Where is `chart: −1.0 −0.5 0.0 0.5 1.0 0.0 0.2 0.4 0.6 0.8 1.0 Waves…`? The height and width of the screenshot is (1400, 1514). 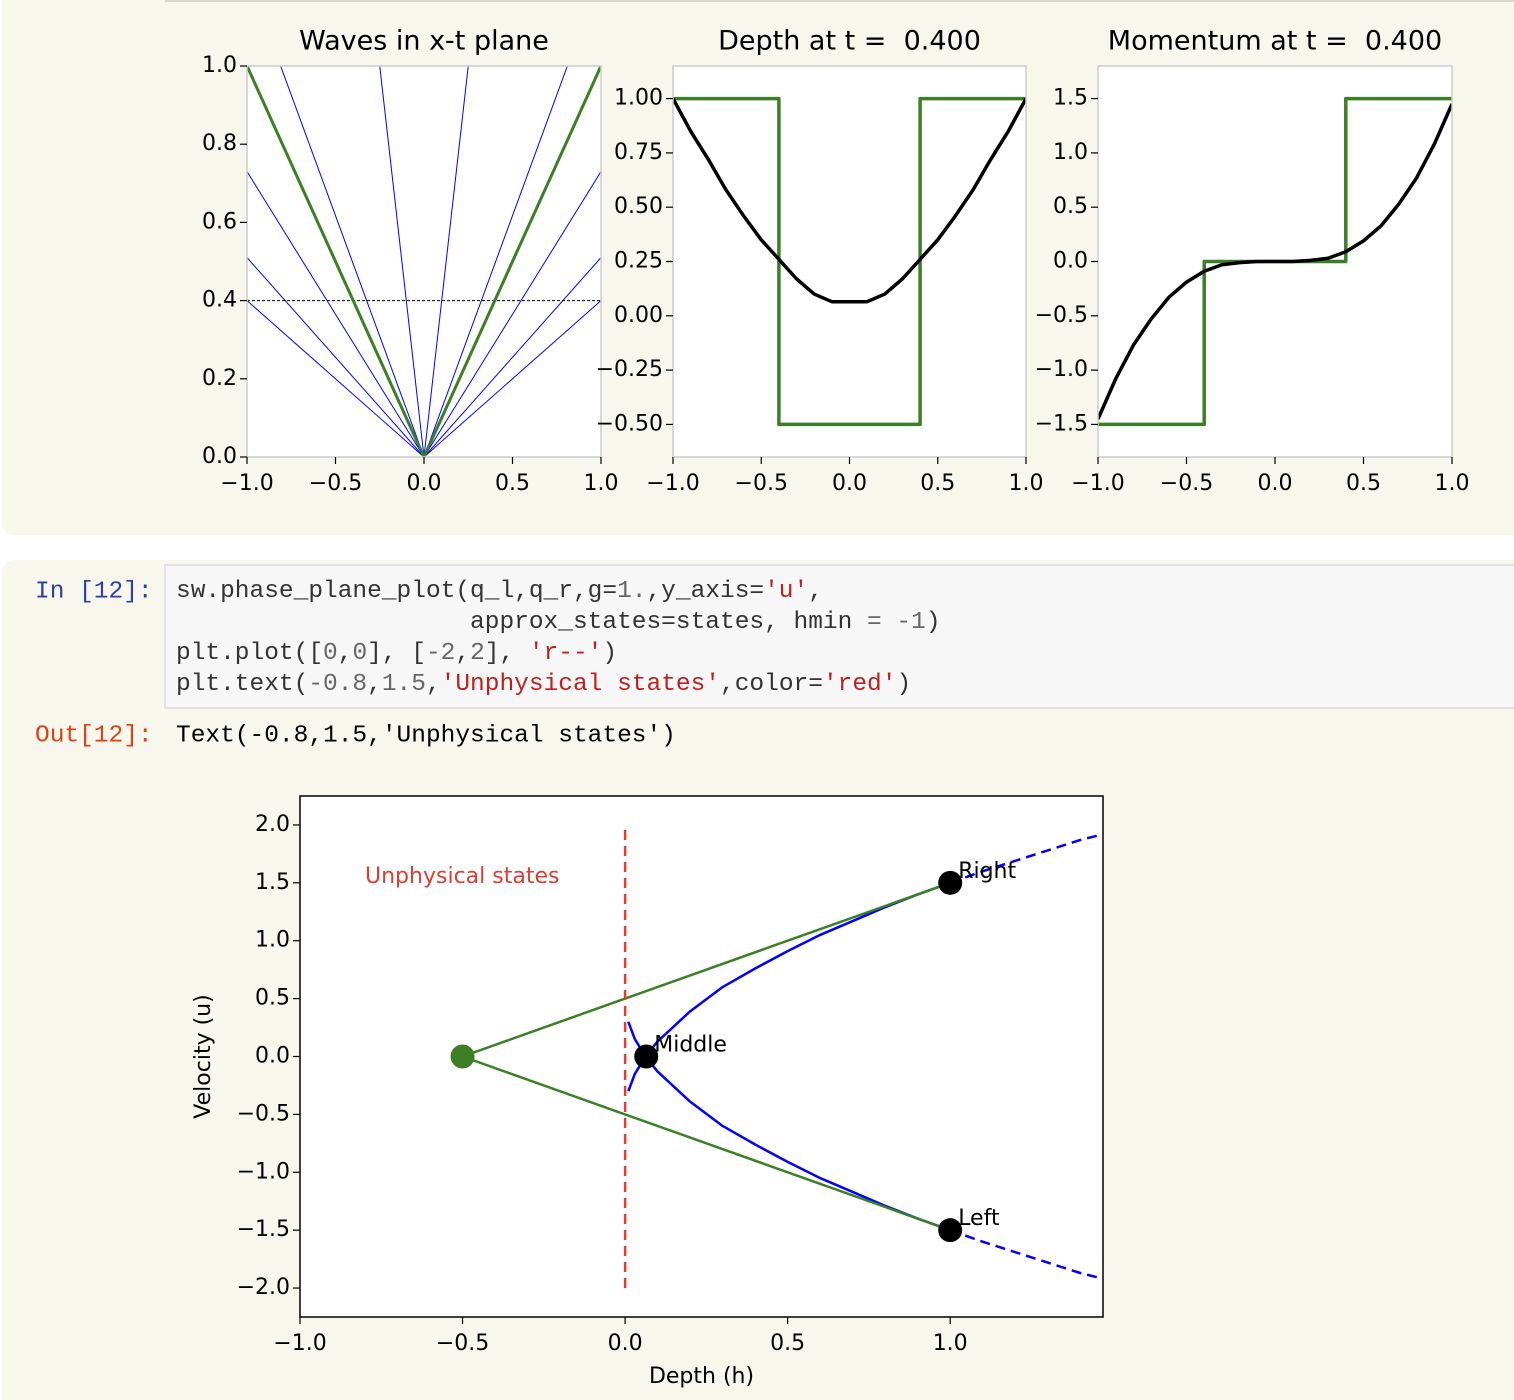 chart: −1.0 −0.5 0.0 0.5 1.0 0.0 0.2 0.4 0.6 0.8 1.0 Waves… is located at coordinates (410, 261).